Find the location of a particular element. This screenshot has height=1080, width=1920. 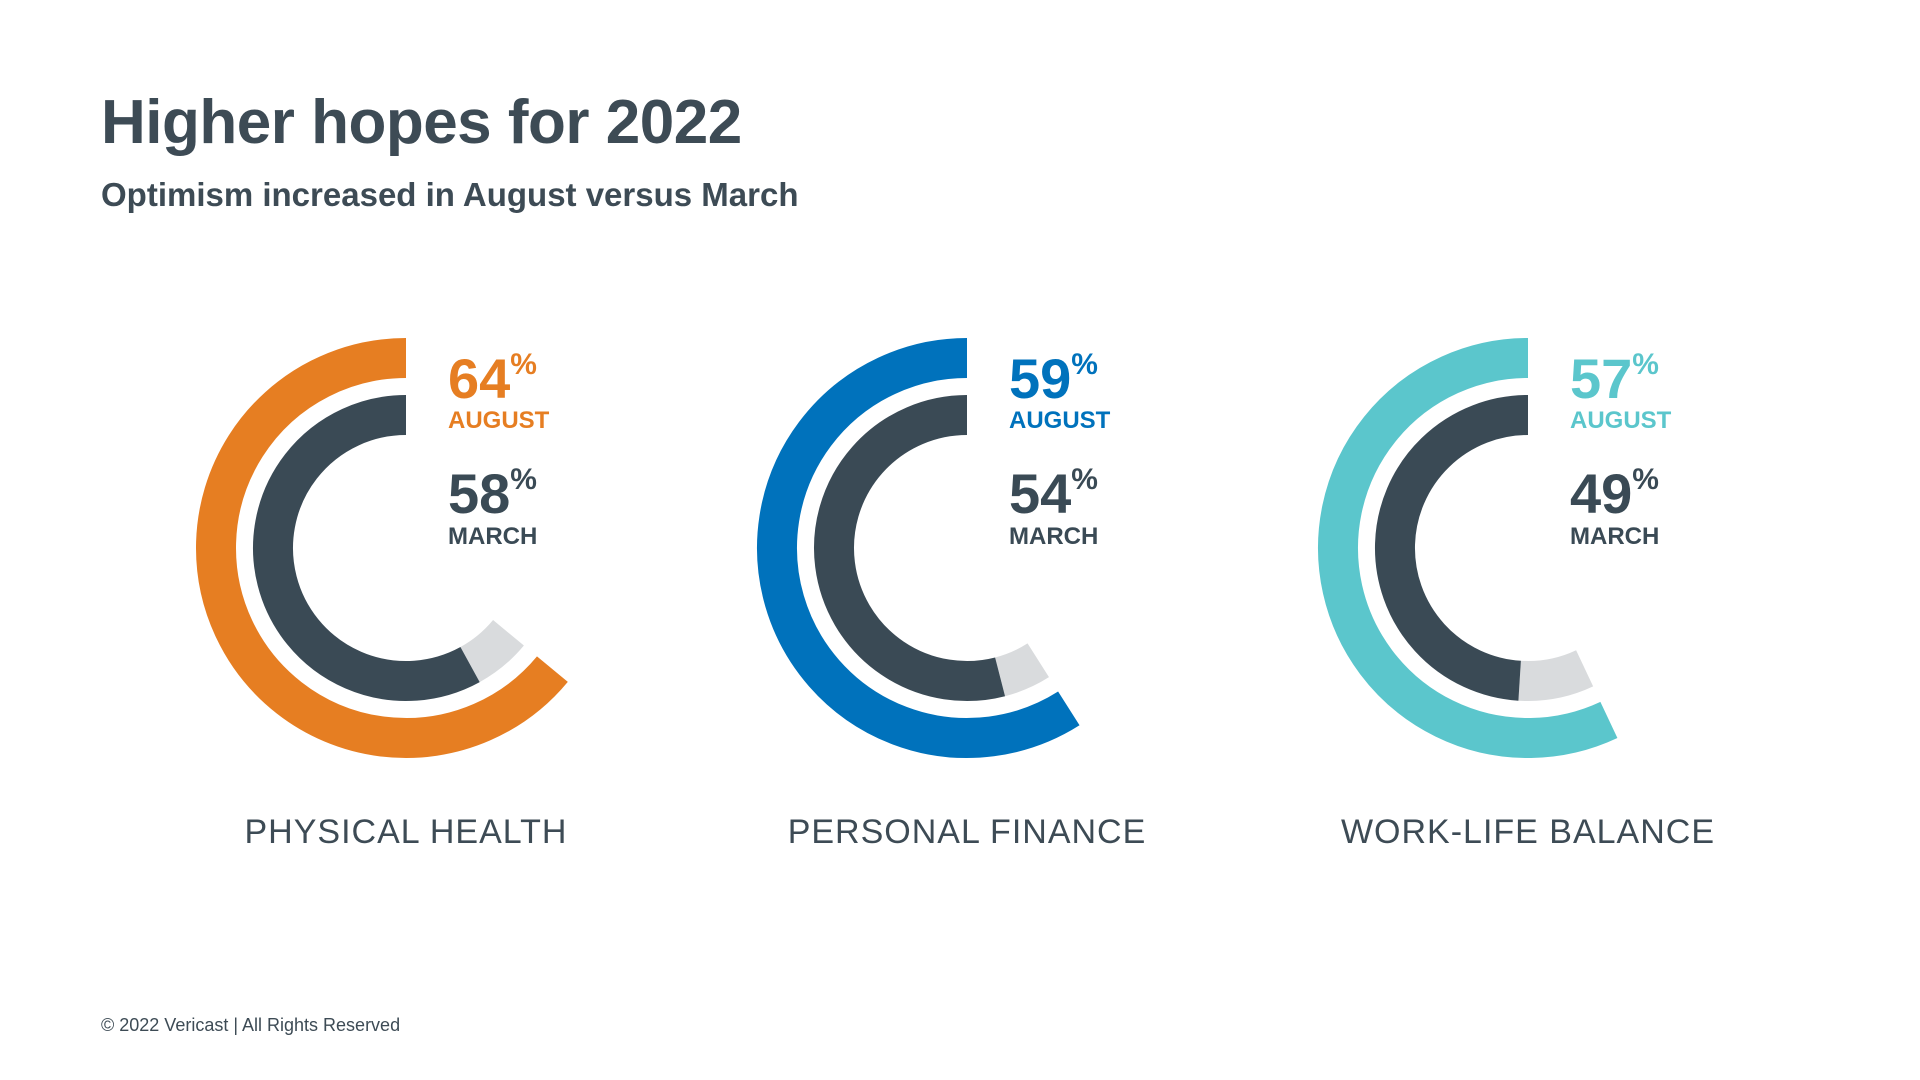

march-value: 58% is located at coordinates (492, 493).